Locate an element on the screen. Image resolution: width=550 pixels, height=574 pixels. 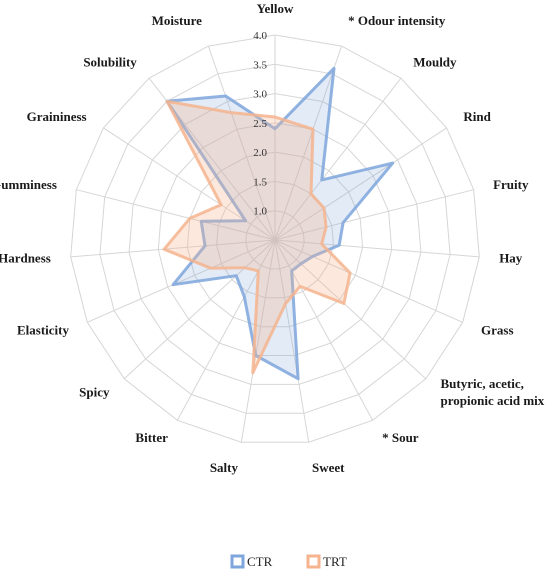
axis-label: Rind is located at coordinates (477, 116).